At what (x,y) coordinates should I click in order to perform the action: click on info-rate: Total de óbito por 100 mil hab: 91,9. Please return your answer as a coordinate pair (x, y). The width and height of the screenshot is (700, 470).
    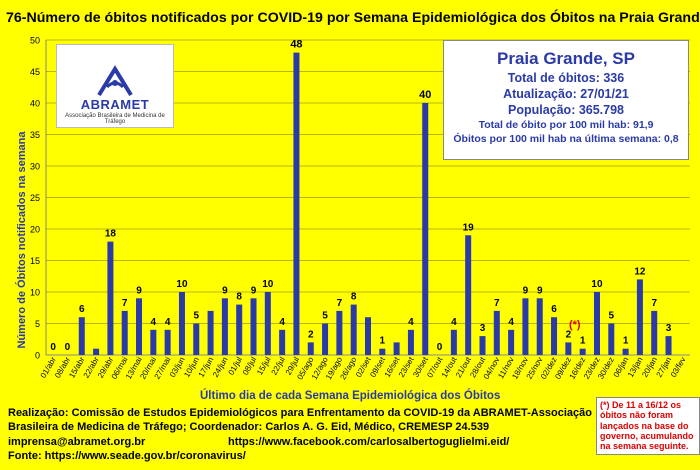
    Looking at the image, I should click on (566, 125).